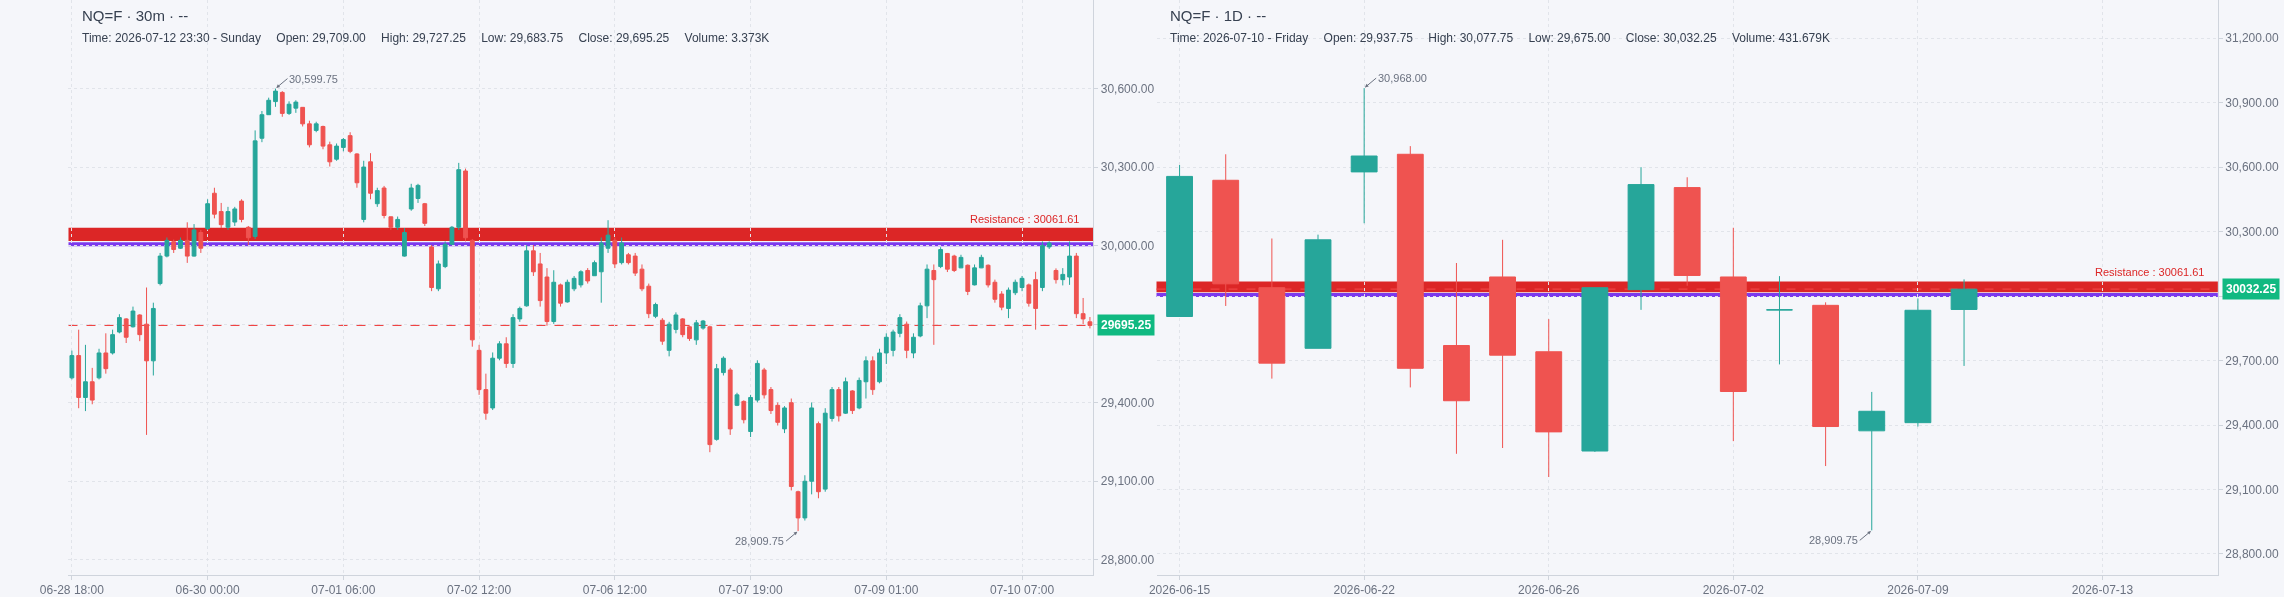  What do you see at coordinates (1022, 590) in the screenshot?
I see `x-tick-label: 07-10 07:00` at bounding box center [1022, 590].